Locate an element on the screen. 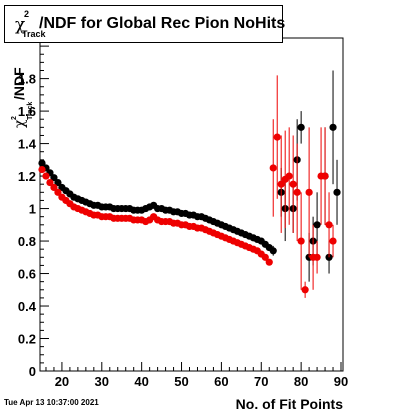 The width and height of the screenshot is (400, 412). x-tick-label: 30 is located at coordinates (102, 381).